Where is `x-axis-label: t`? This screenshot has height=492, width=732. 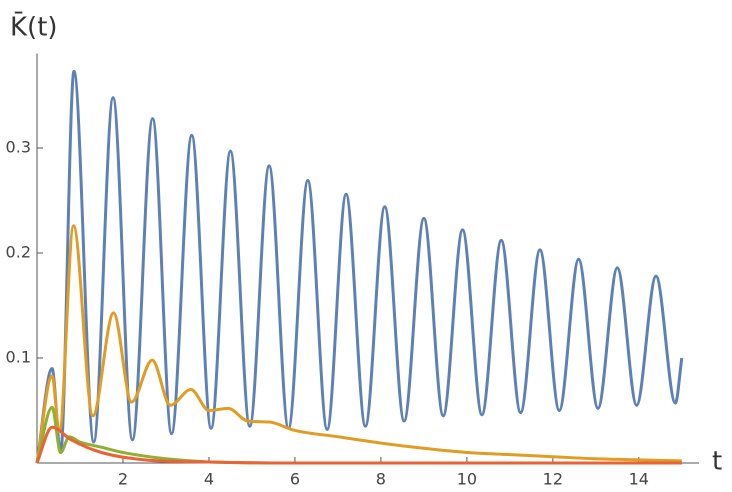 x-axis-label: t is located at coordinates (717, 462).